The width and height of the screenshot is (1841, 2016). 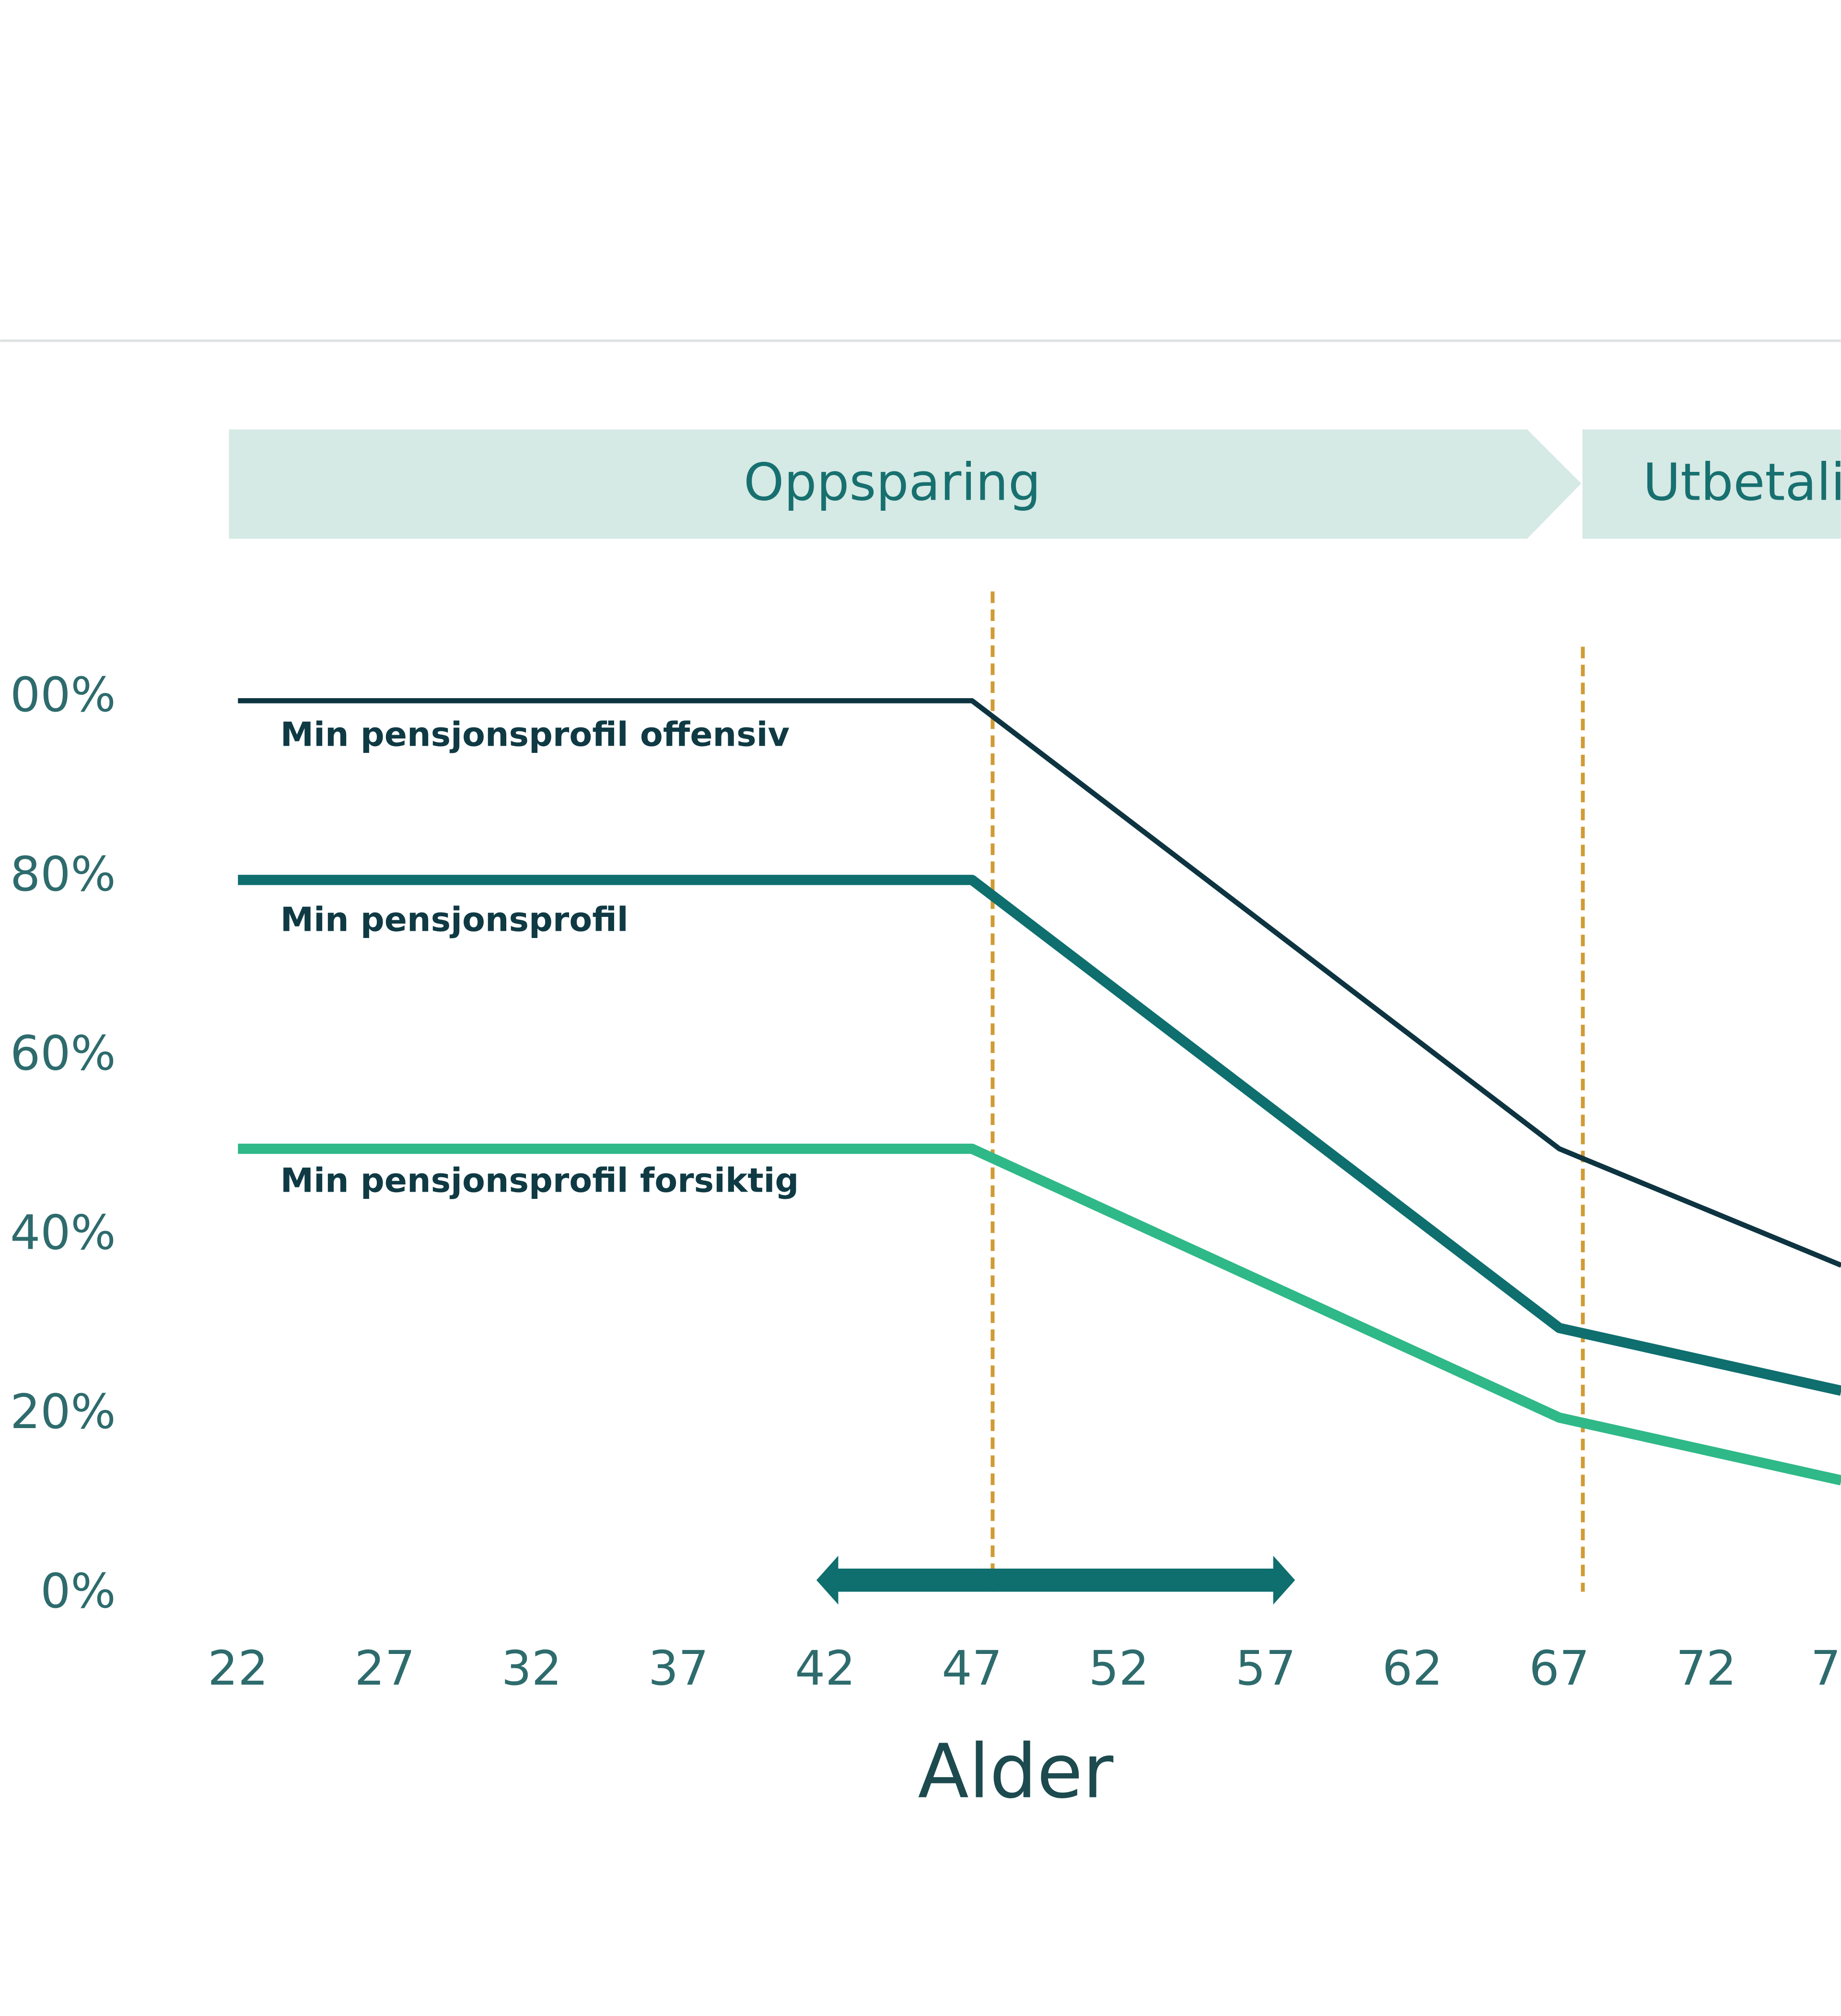 I want to click on x-tick-label: 57, so click(x=1265, y=1668).